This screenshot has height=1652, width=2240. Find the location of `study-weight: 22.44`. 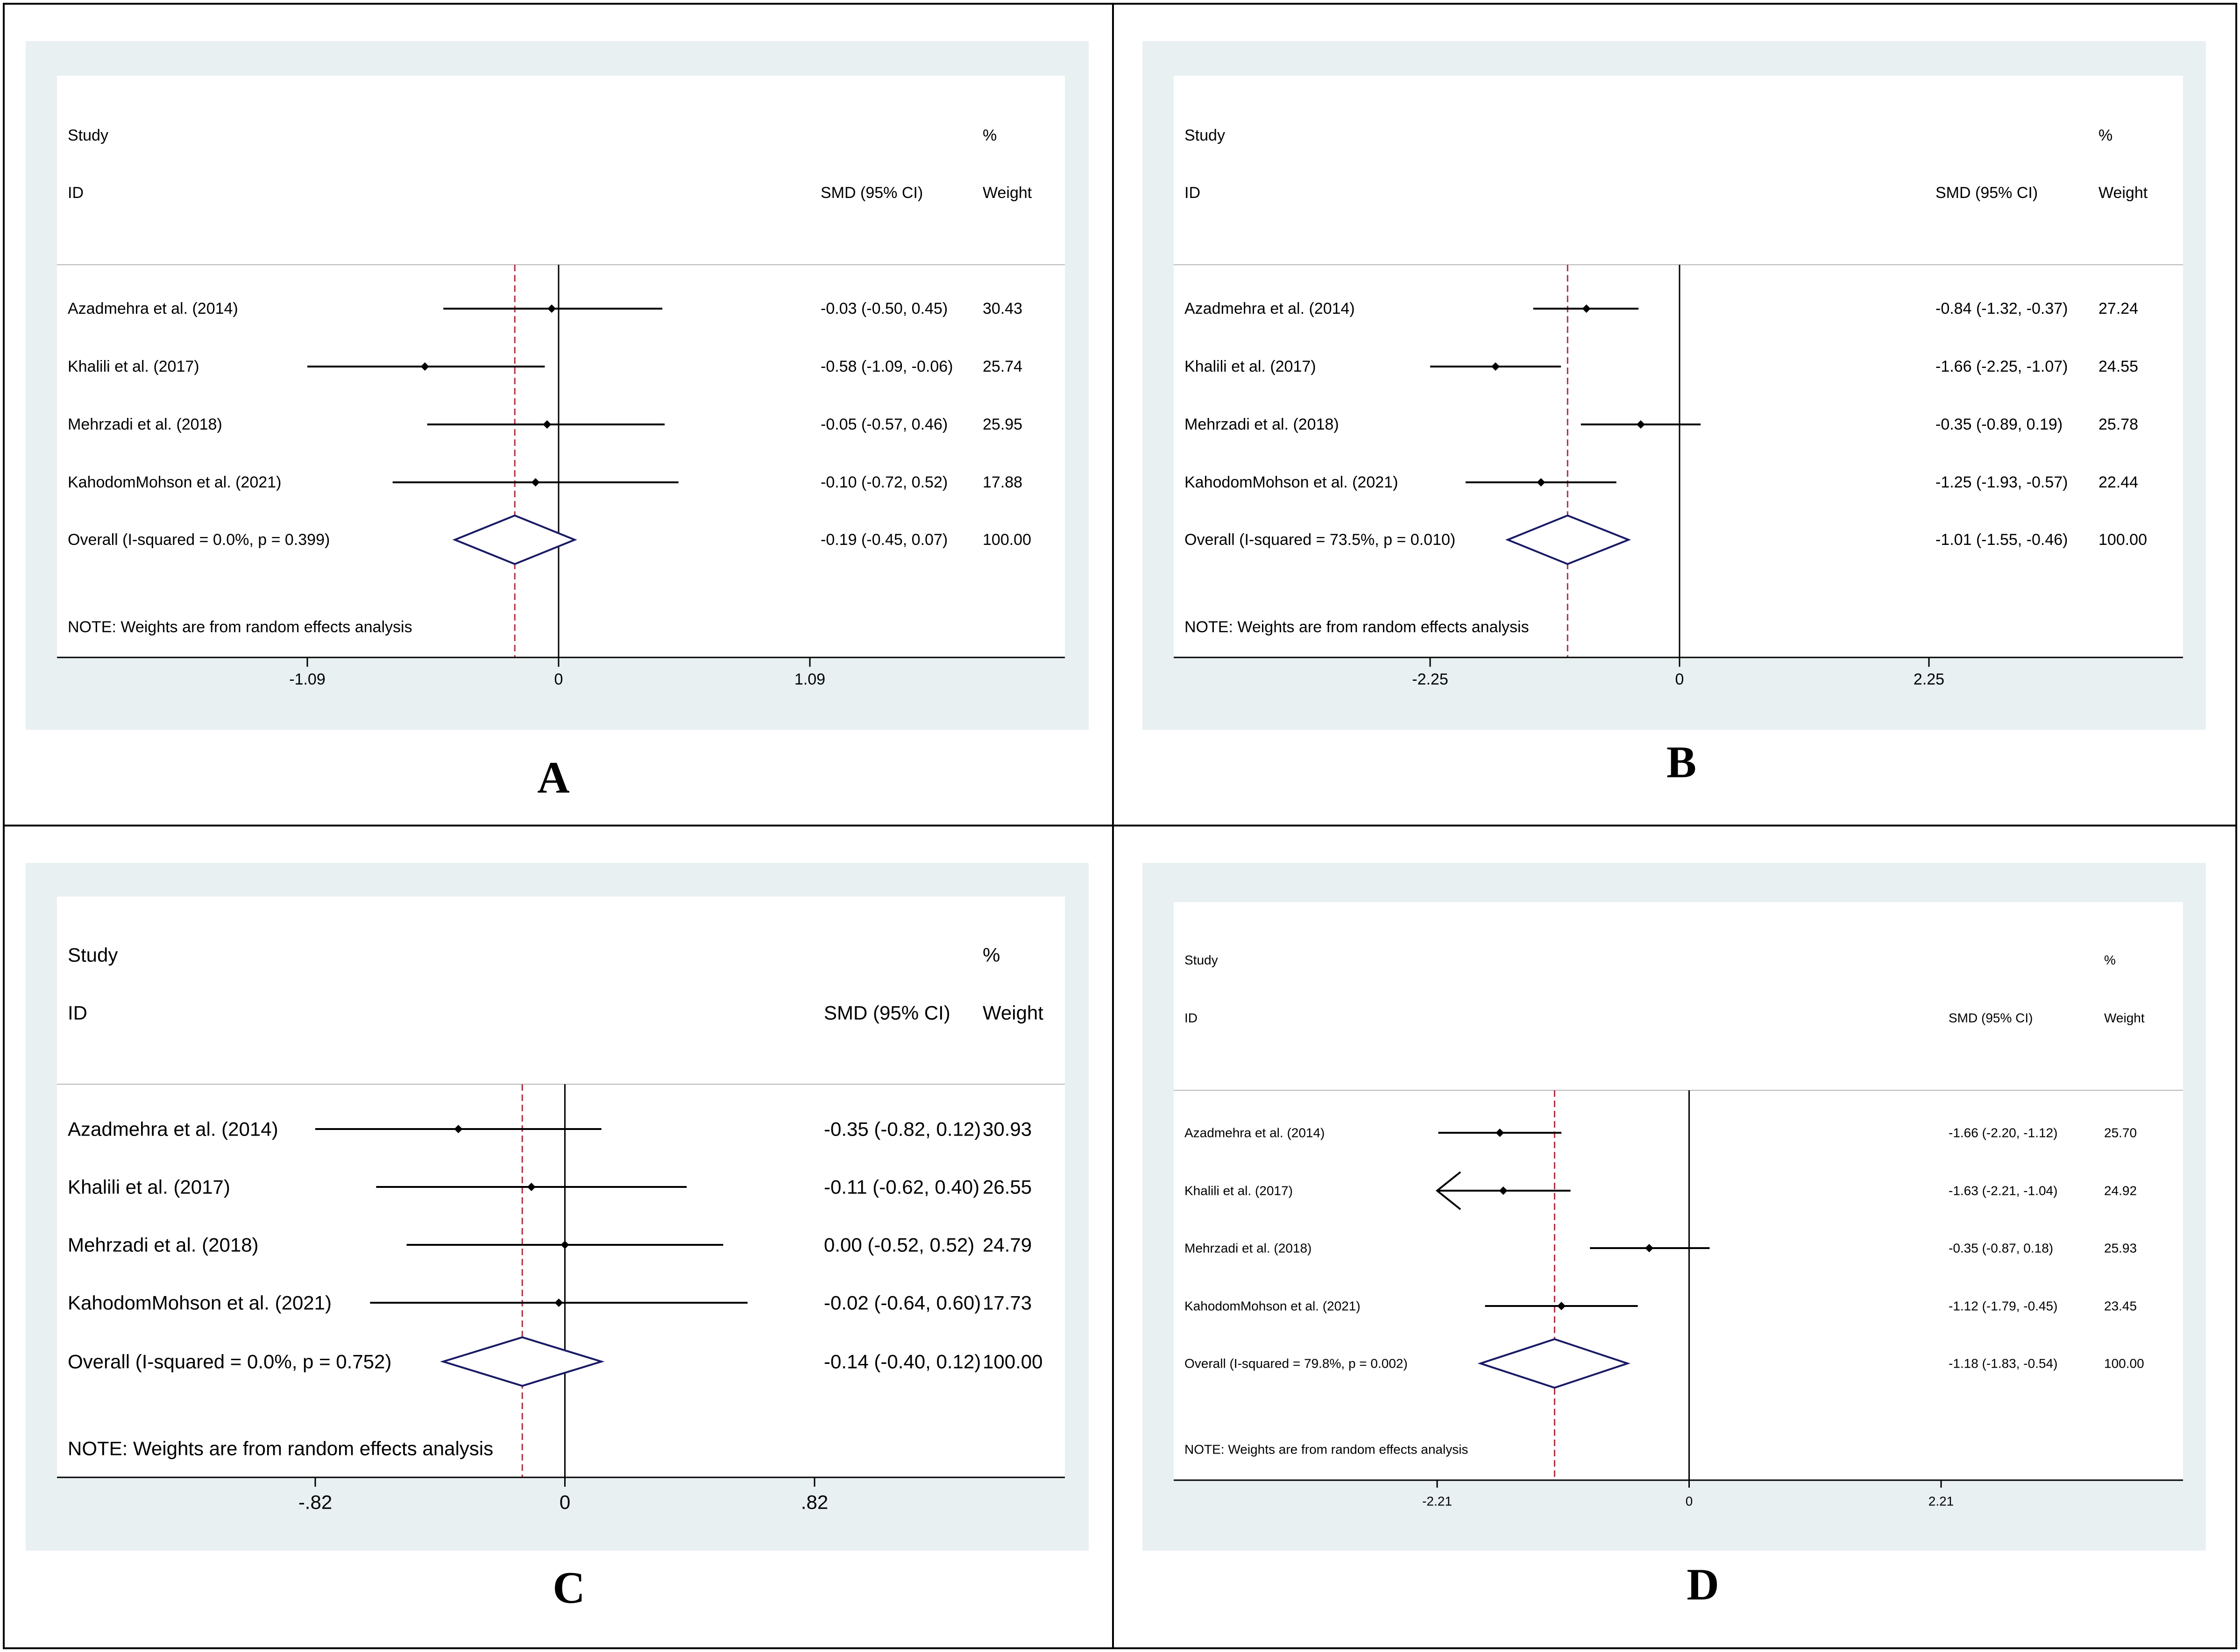

study-weight: 22.44 is located at coordinates (2118, 482).